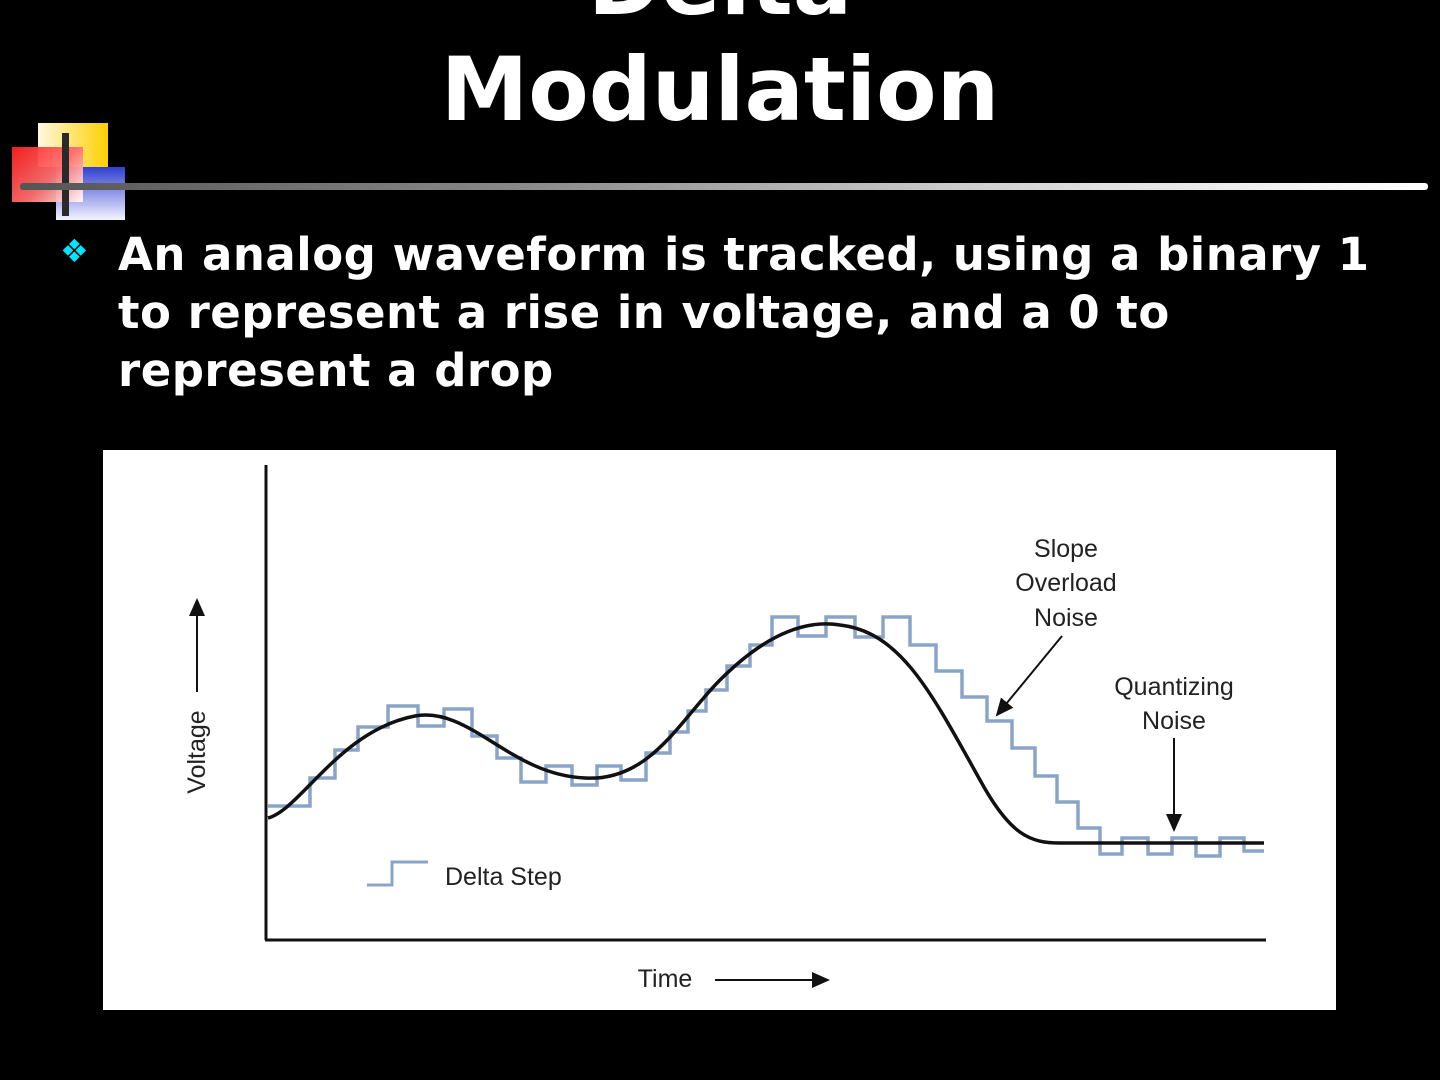  Describe the element at coordinates (503, 877) in the screenshot. I see `legend-label: Delta Step` at that location.